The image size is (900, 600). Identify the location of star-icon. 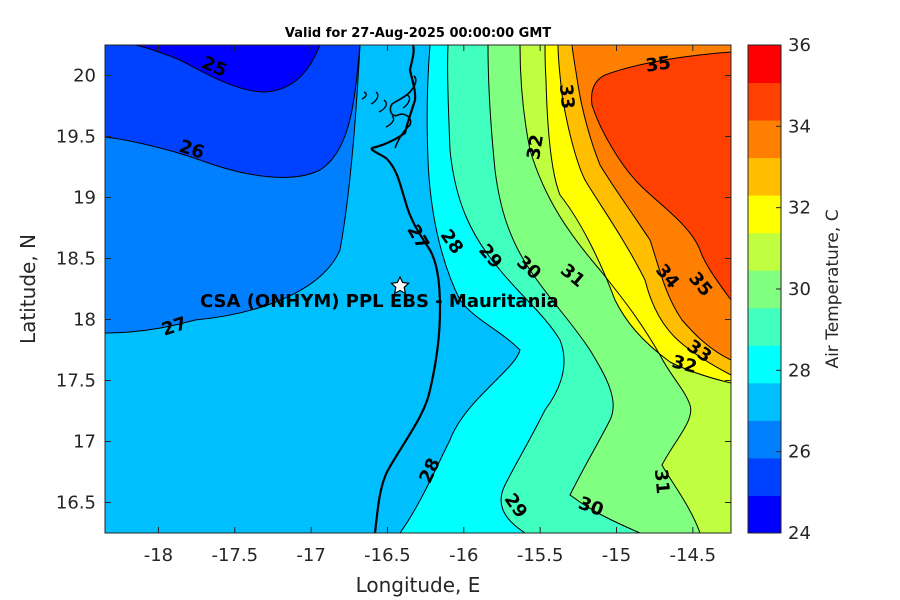
(400, 285).